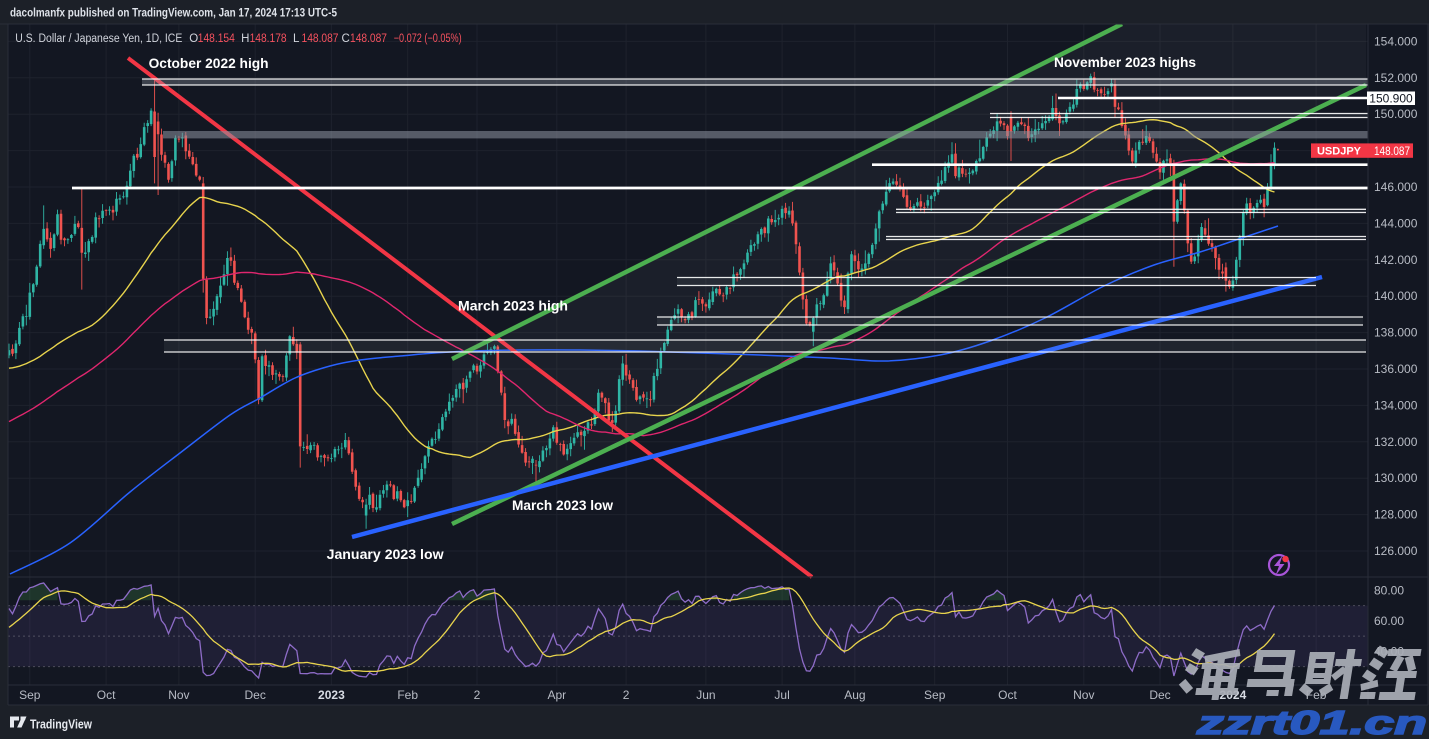 This screenshot has height=739, width=1429. What do you see at coordinates (1396, 333) in the screenshot?
I see `svg-text: 138.000` at bounding box center [1396, 333].